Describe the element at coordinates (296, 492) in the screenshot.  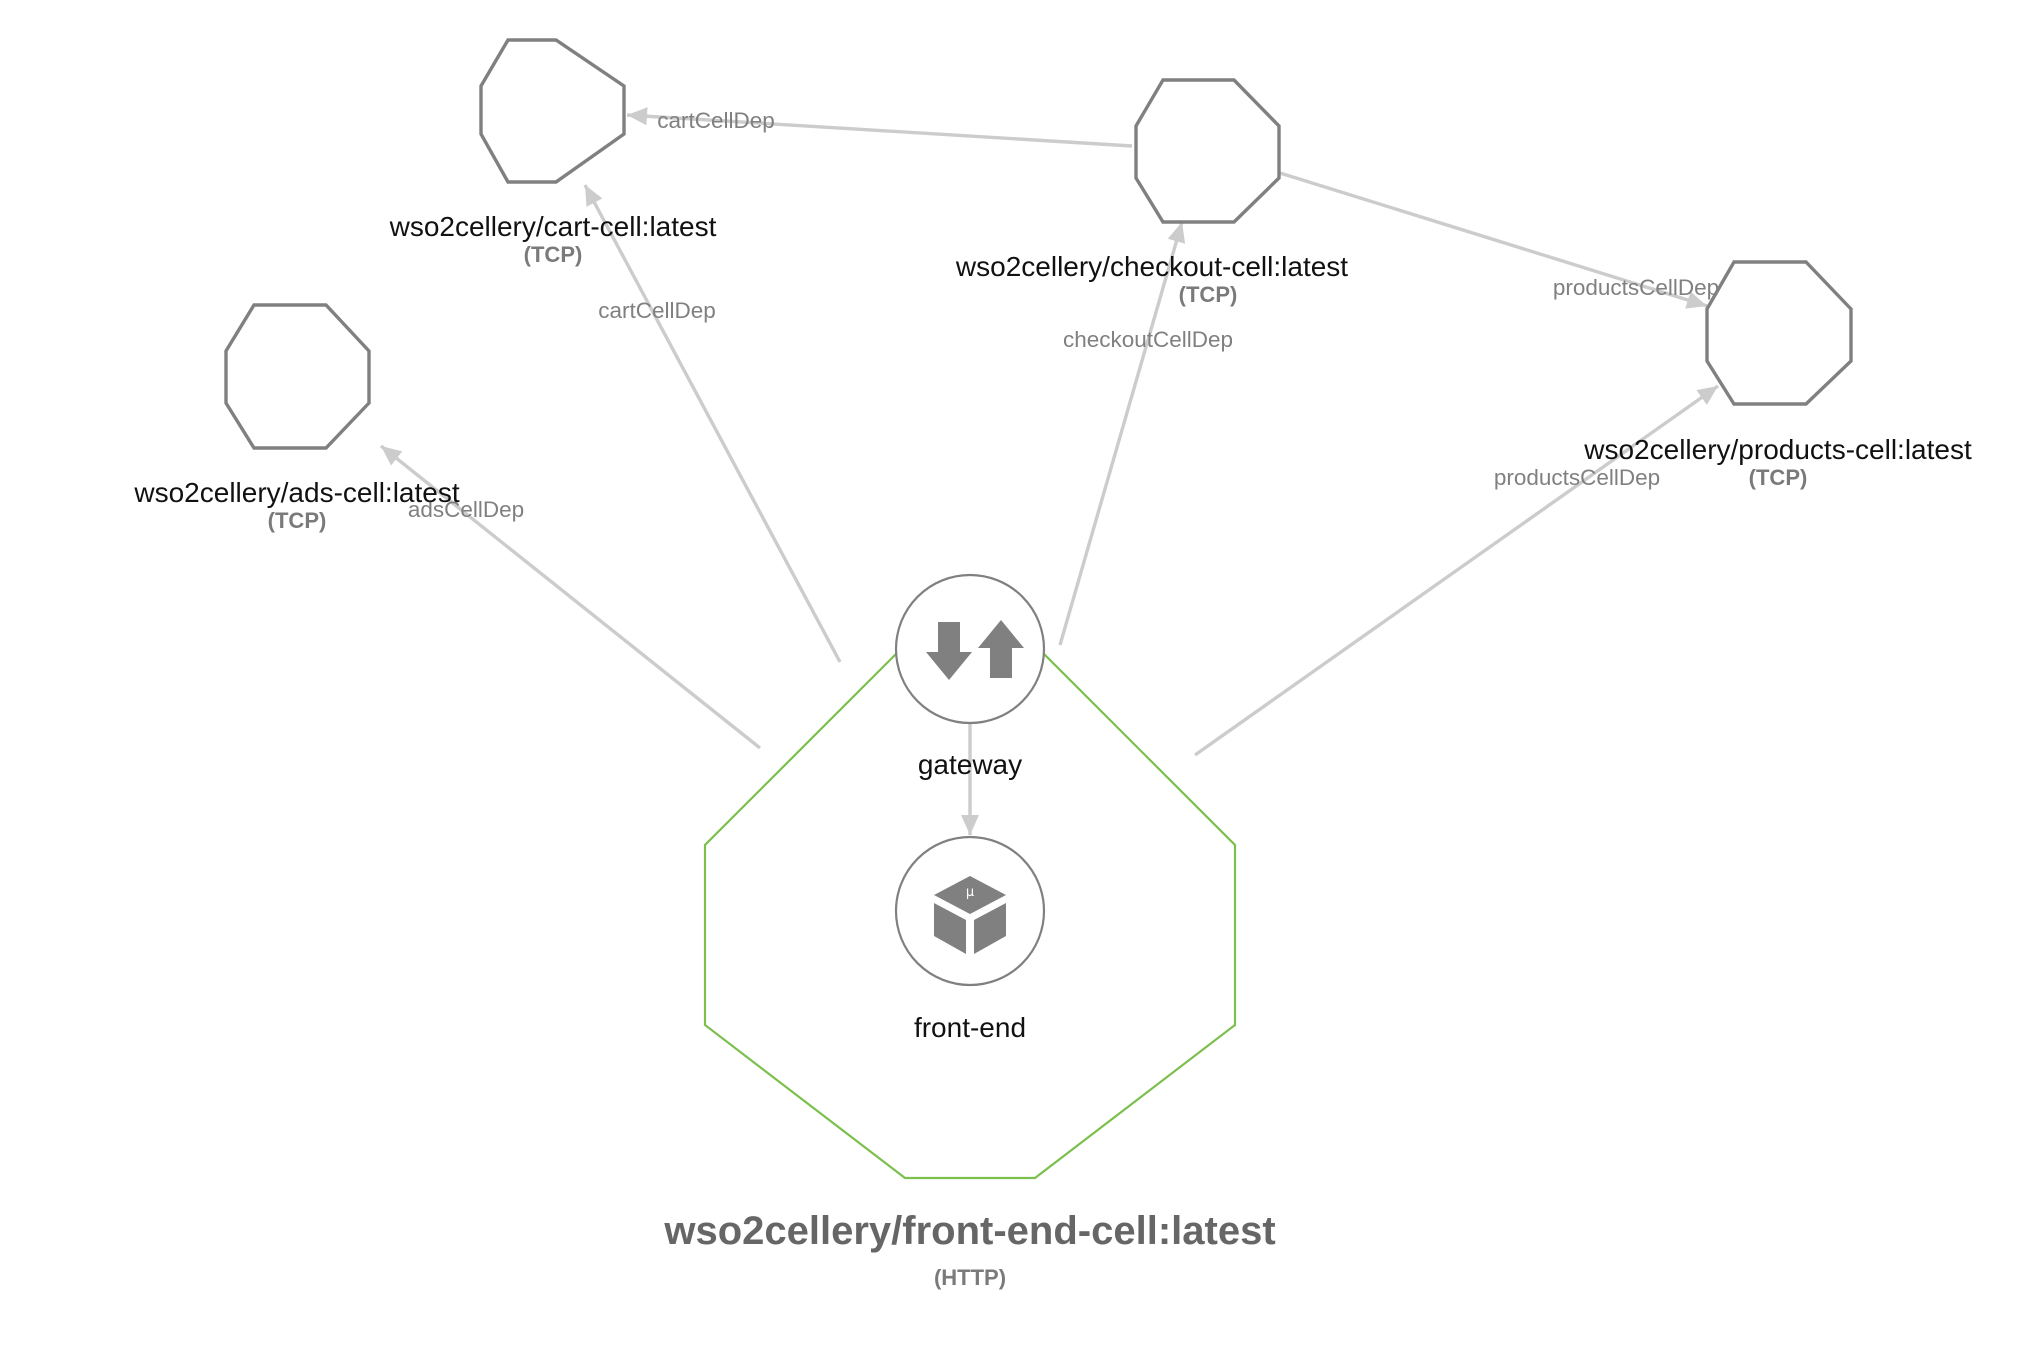
I see `ads-cell-name: wso2cellery/ads-cell:latest` at that location.